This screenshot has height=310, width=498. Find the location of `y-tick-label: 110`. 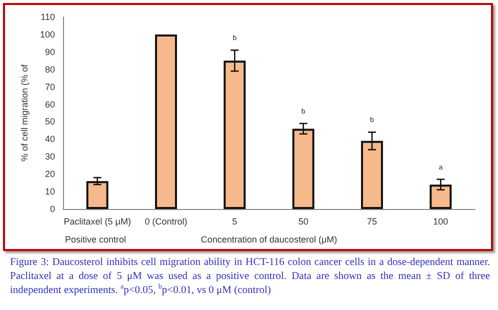

y-tick-label: 110 is located at coordinates (47, 17).